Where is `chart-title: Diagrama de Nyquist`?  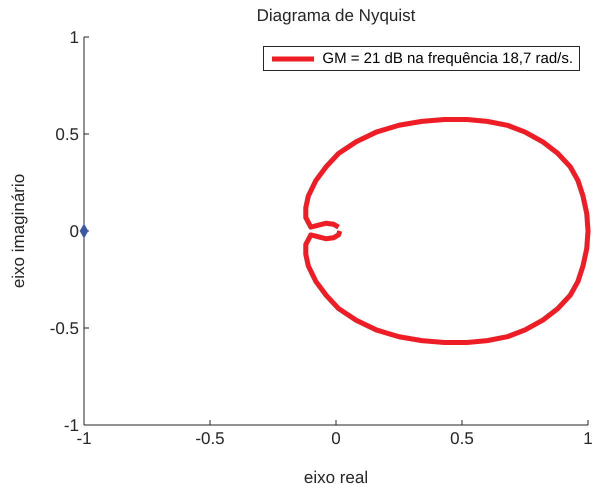 chart-title: Diagrama de Nyquist is located at coordinates (336, 16).